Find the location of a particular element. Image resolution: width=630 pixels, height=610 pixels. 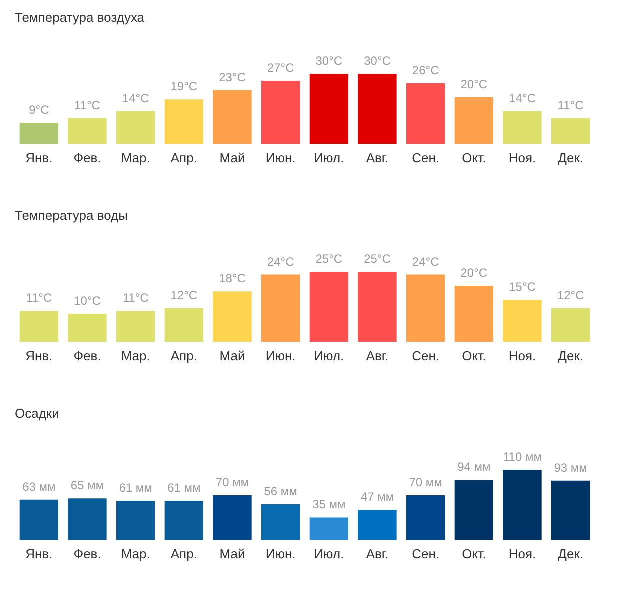

data-label: 25°C is located at coordinates (378, 259).